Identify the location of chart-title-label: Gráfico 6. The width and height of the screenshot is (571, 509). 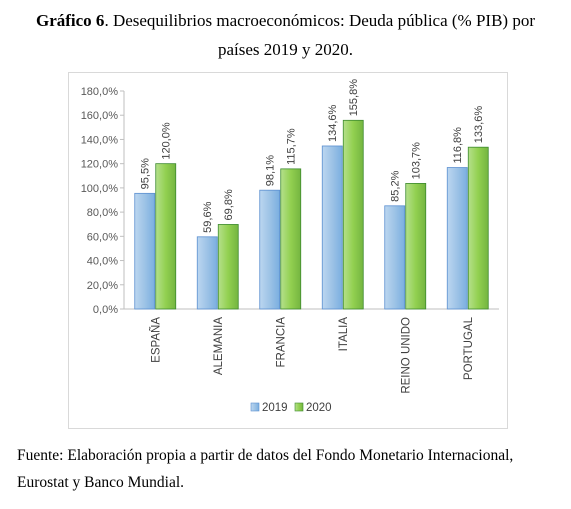
(70, 20).